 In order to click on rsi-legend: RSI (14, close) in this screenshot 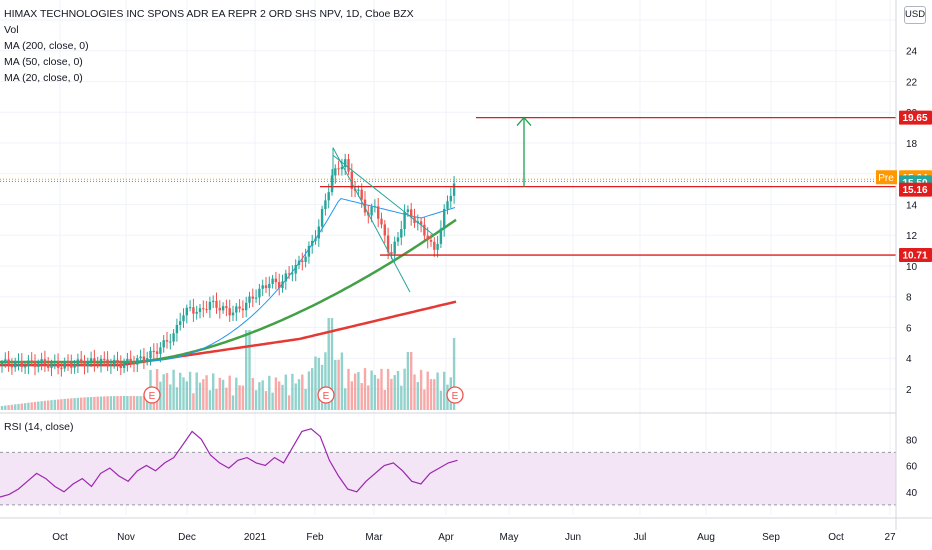, I will do `click(39, 427)`.